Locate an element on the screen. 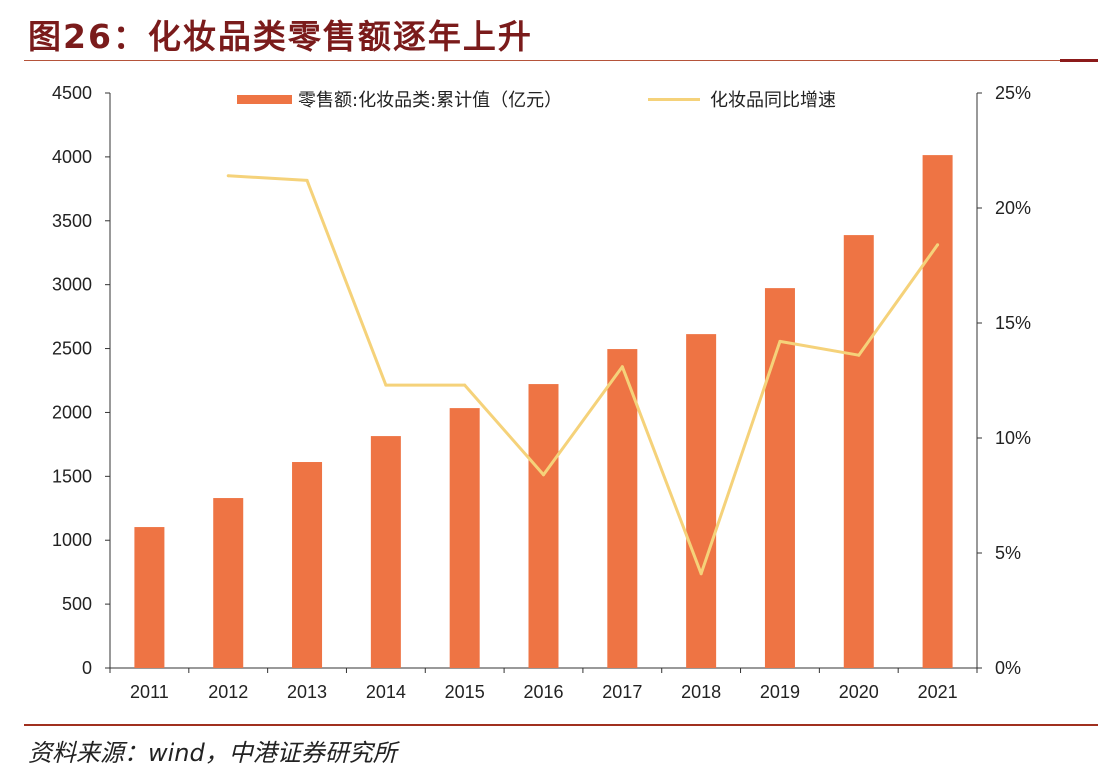 This screenshot has width=1108, height=778. x-axis-tick-label: 2020 is located at coordinates (859, 692).